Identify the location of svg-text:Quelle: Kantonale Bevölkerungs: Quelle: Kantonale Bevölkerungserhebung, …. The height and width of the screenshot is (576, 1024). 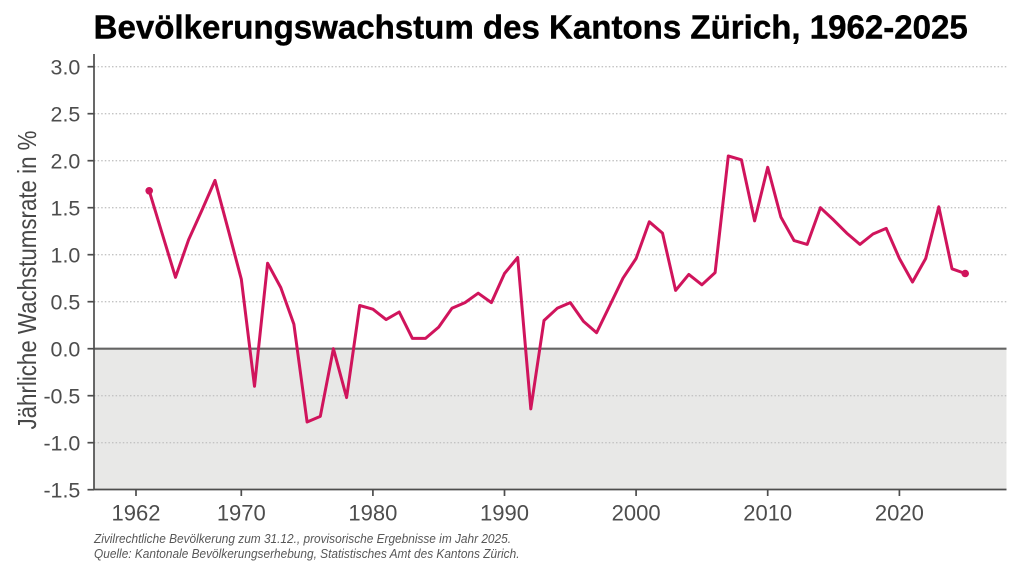
(307, 553).